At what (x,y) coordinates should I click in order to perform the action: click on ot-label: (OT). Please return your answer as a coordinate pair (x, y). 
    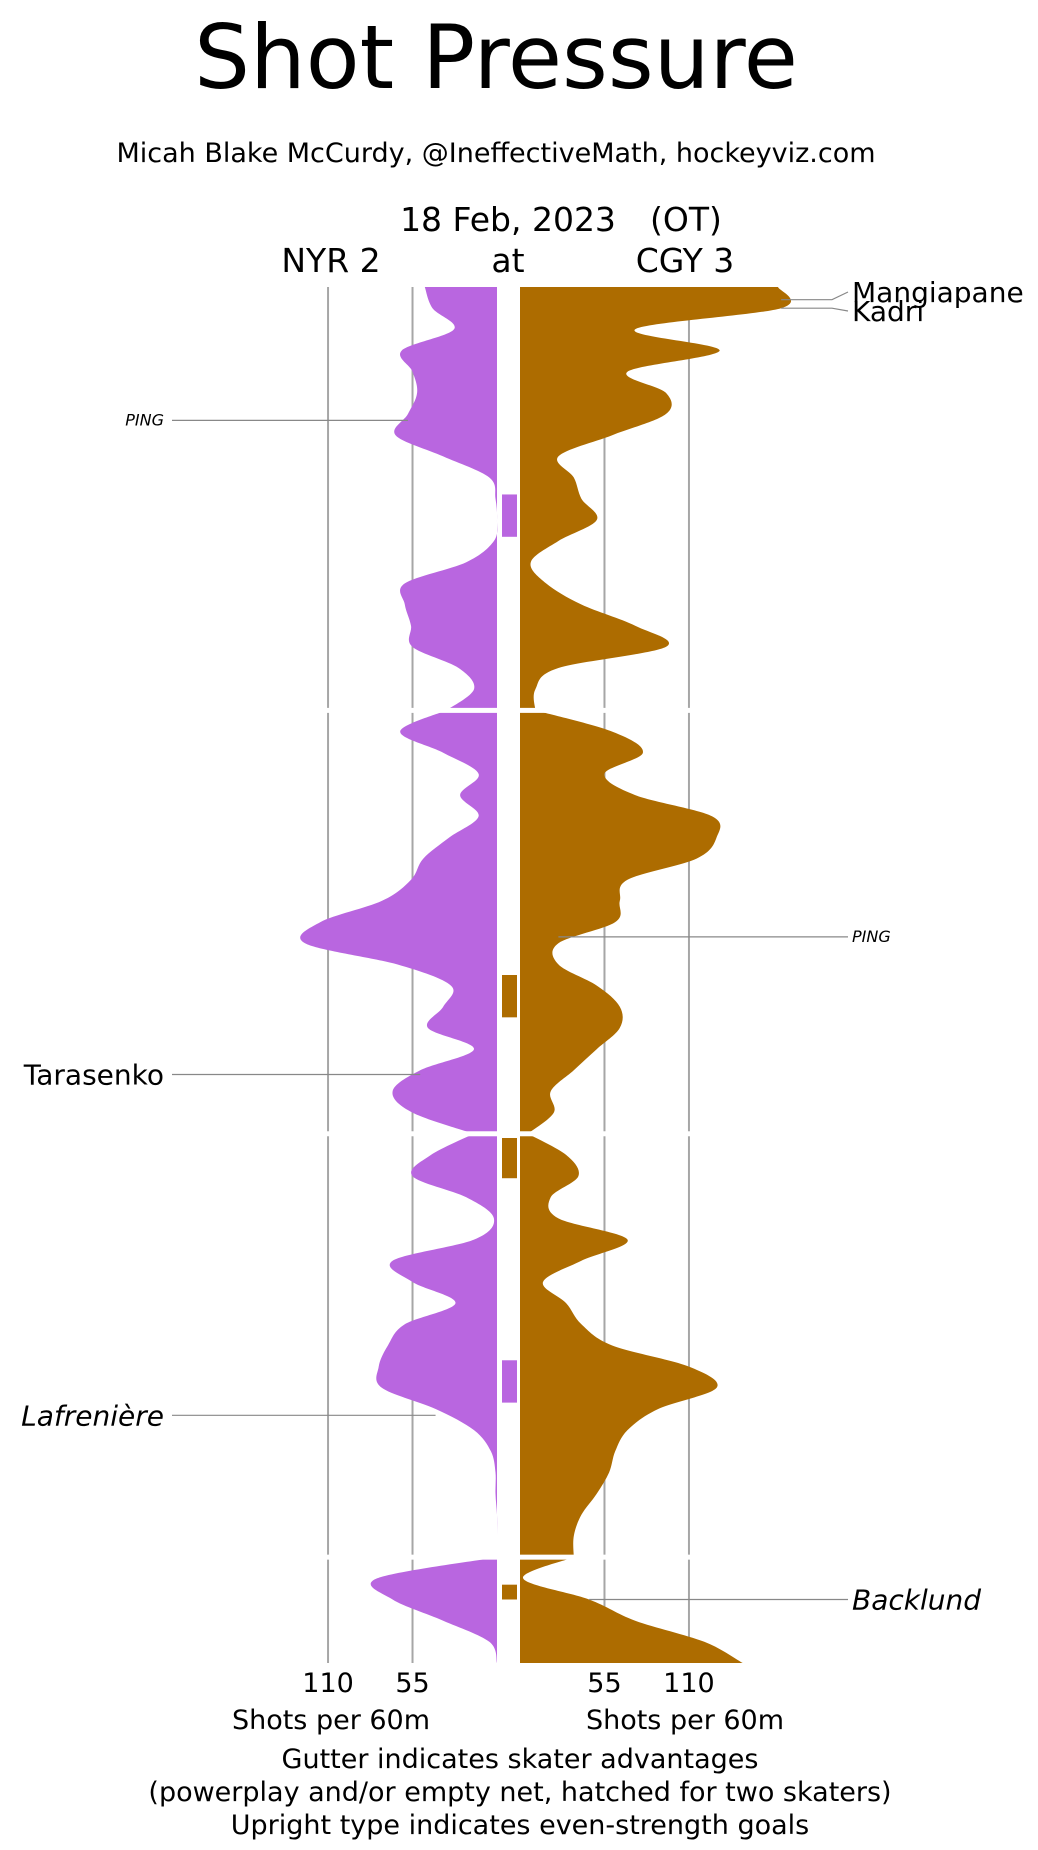
    Looking at the image, I should click on (686, 219).